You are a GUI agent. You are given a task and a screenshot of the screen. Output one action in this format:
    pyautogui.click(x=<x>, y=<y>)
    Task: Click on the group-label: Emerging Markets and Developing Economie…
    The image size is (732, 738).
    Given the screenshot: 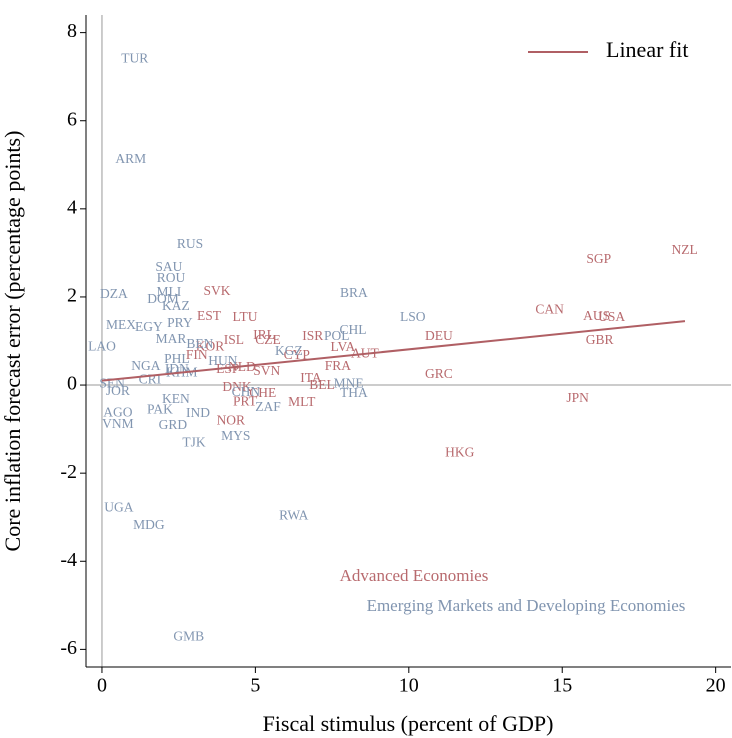 What is the action you would take?
    pyautogui.click(x=526, y=605)
    